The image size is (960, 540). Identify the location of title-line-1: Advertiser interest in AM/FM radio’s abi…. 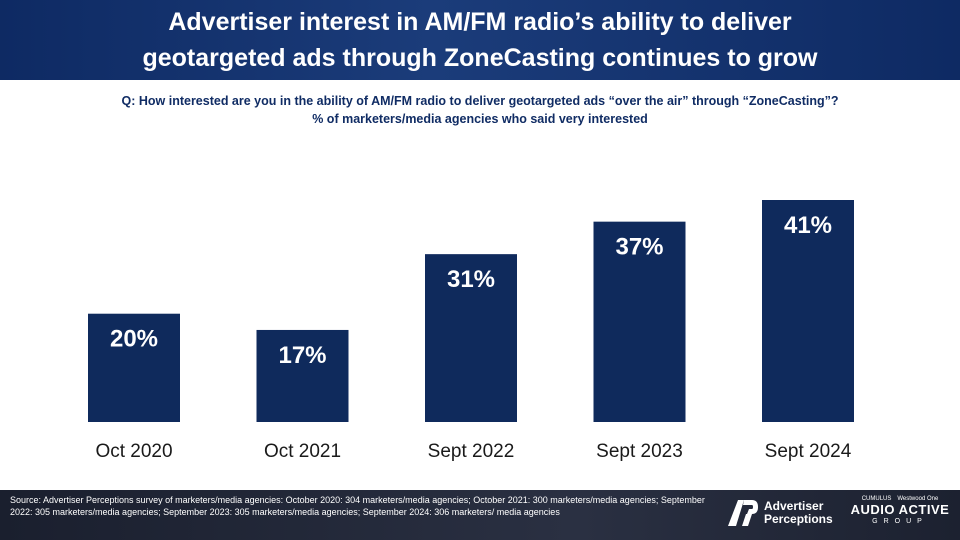
(480, 22).